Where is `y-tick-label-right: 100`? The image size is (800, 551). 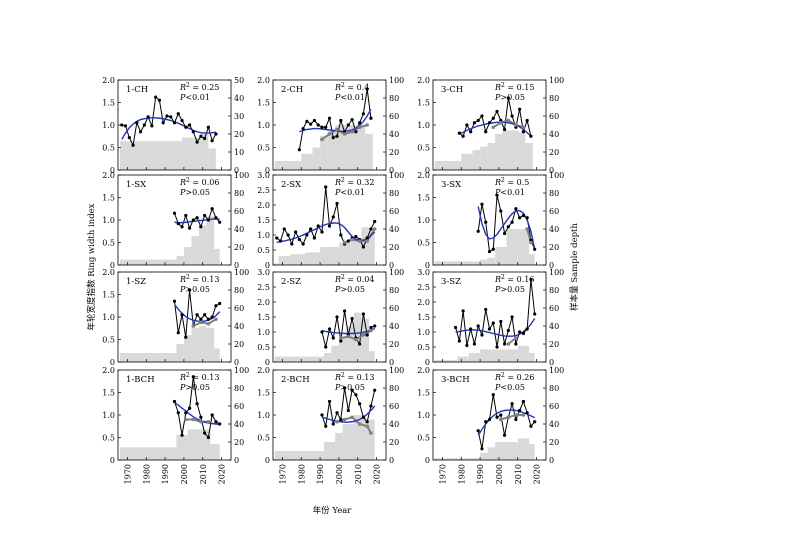 y-tick-label-right: 100 is located at coordinates (556, 370).